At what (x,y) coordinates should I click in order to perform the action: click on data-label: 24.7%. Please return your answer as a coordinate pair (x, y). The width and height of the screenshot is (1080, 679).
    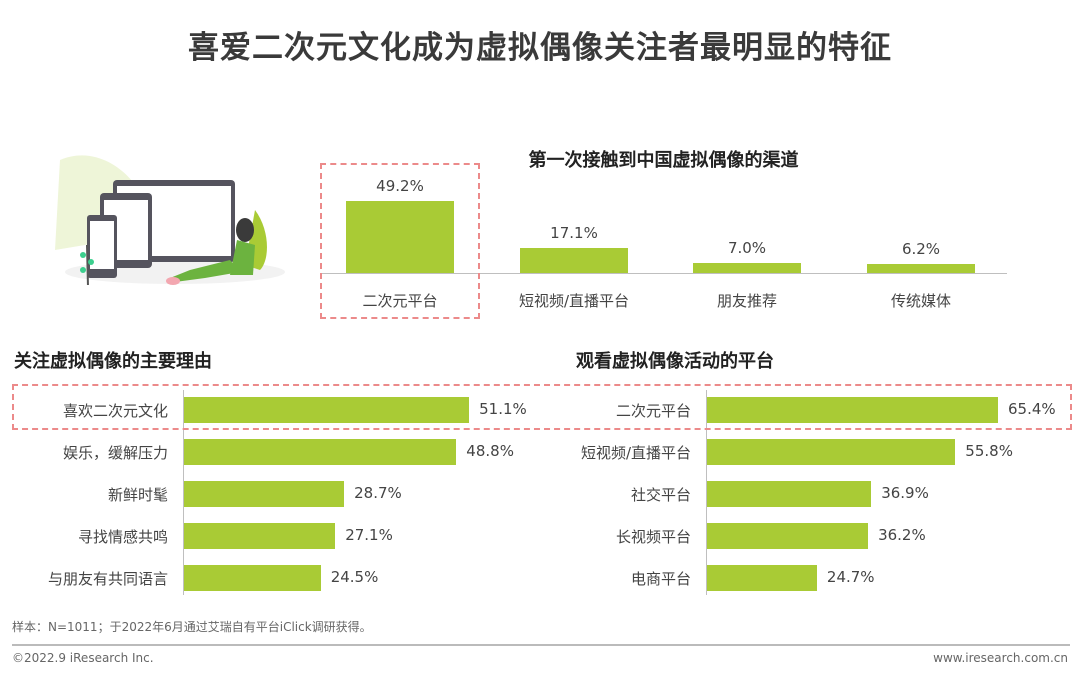
    Looking at the image, I should click on (850, 577).